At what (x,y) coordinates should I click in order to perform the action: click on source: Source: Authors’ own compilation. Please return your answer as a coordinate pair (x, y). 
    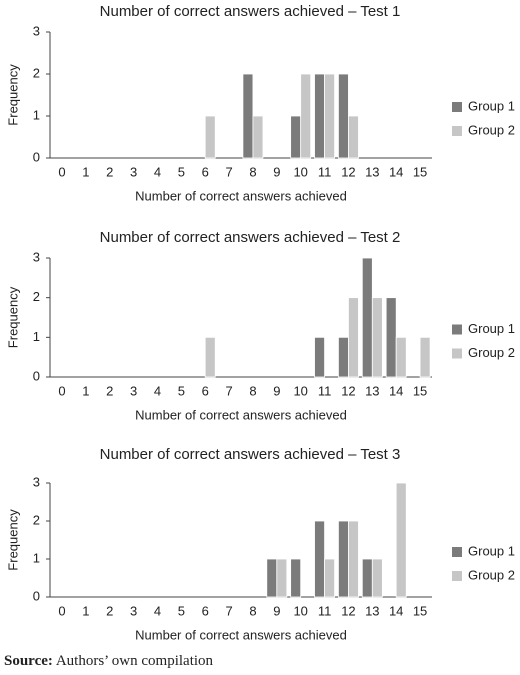
    Looking at the image, I should click on (109, 661).